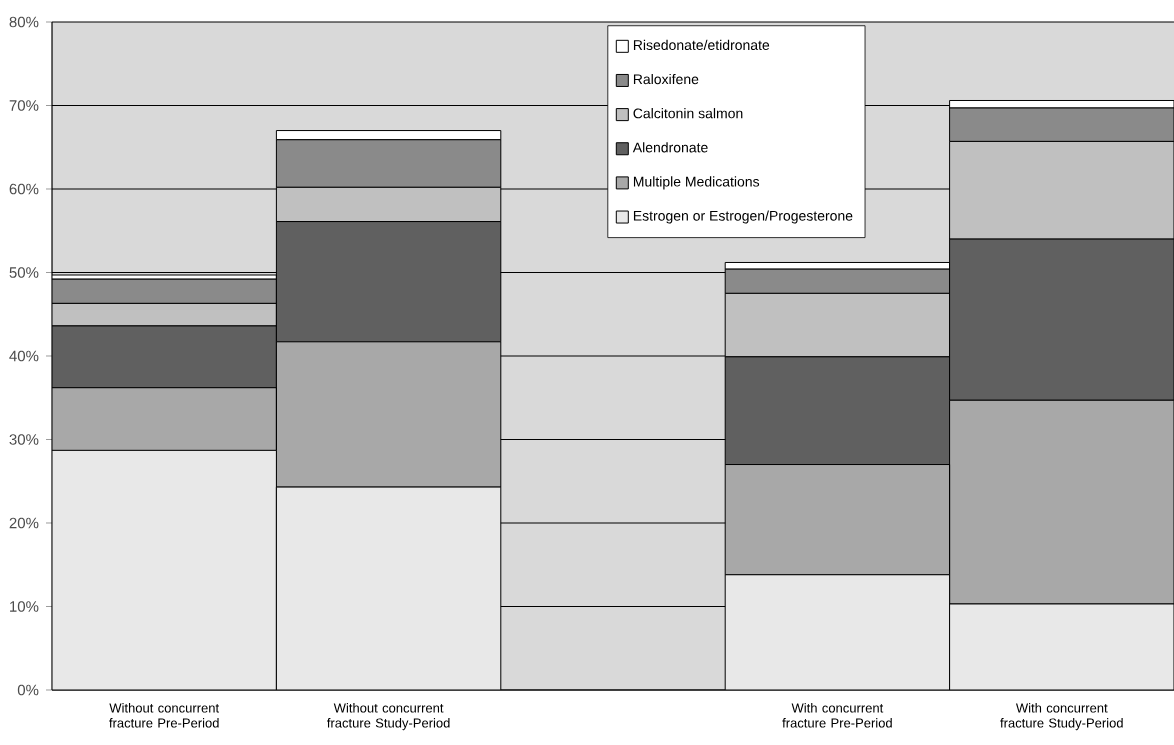  What do you see at coordinates (28, 690) in the screenshot?
I see `y-tick-label: 0%` at bounding box center [28, 690].